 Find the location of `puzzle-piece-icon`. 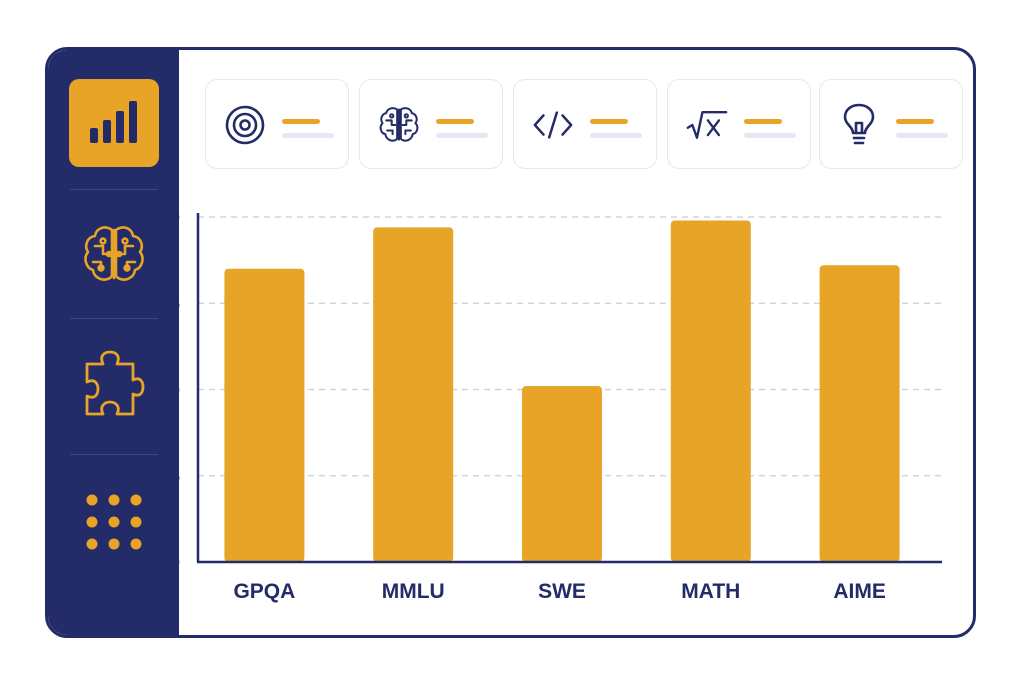

puzzle-piece-icon is located at coordinates (114, 383).